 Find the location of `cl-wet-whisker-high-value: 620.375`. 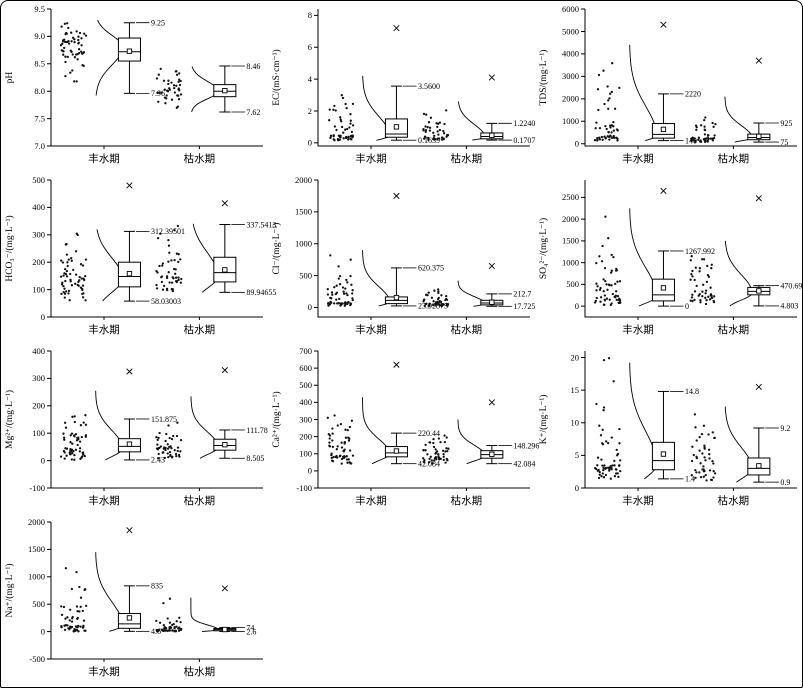

cl-wet-whisker-high-value: 620.375 is located at coordinates (431, 268).